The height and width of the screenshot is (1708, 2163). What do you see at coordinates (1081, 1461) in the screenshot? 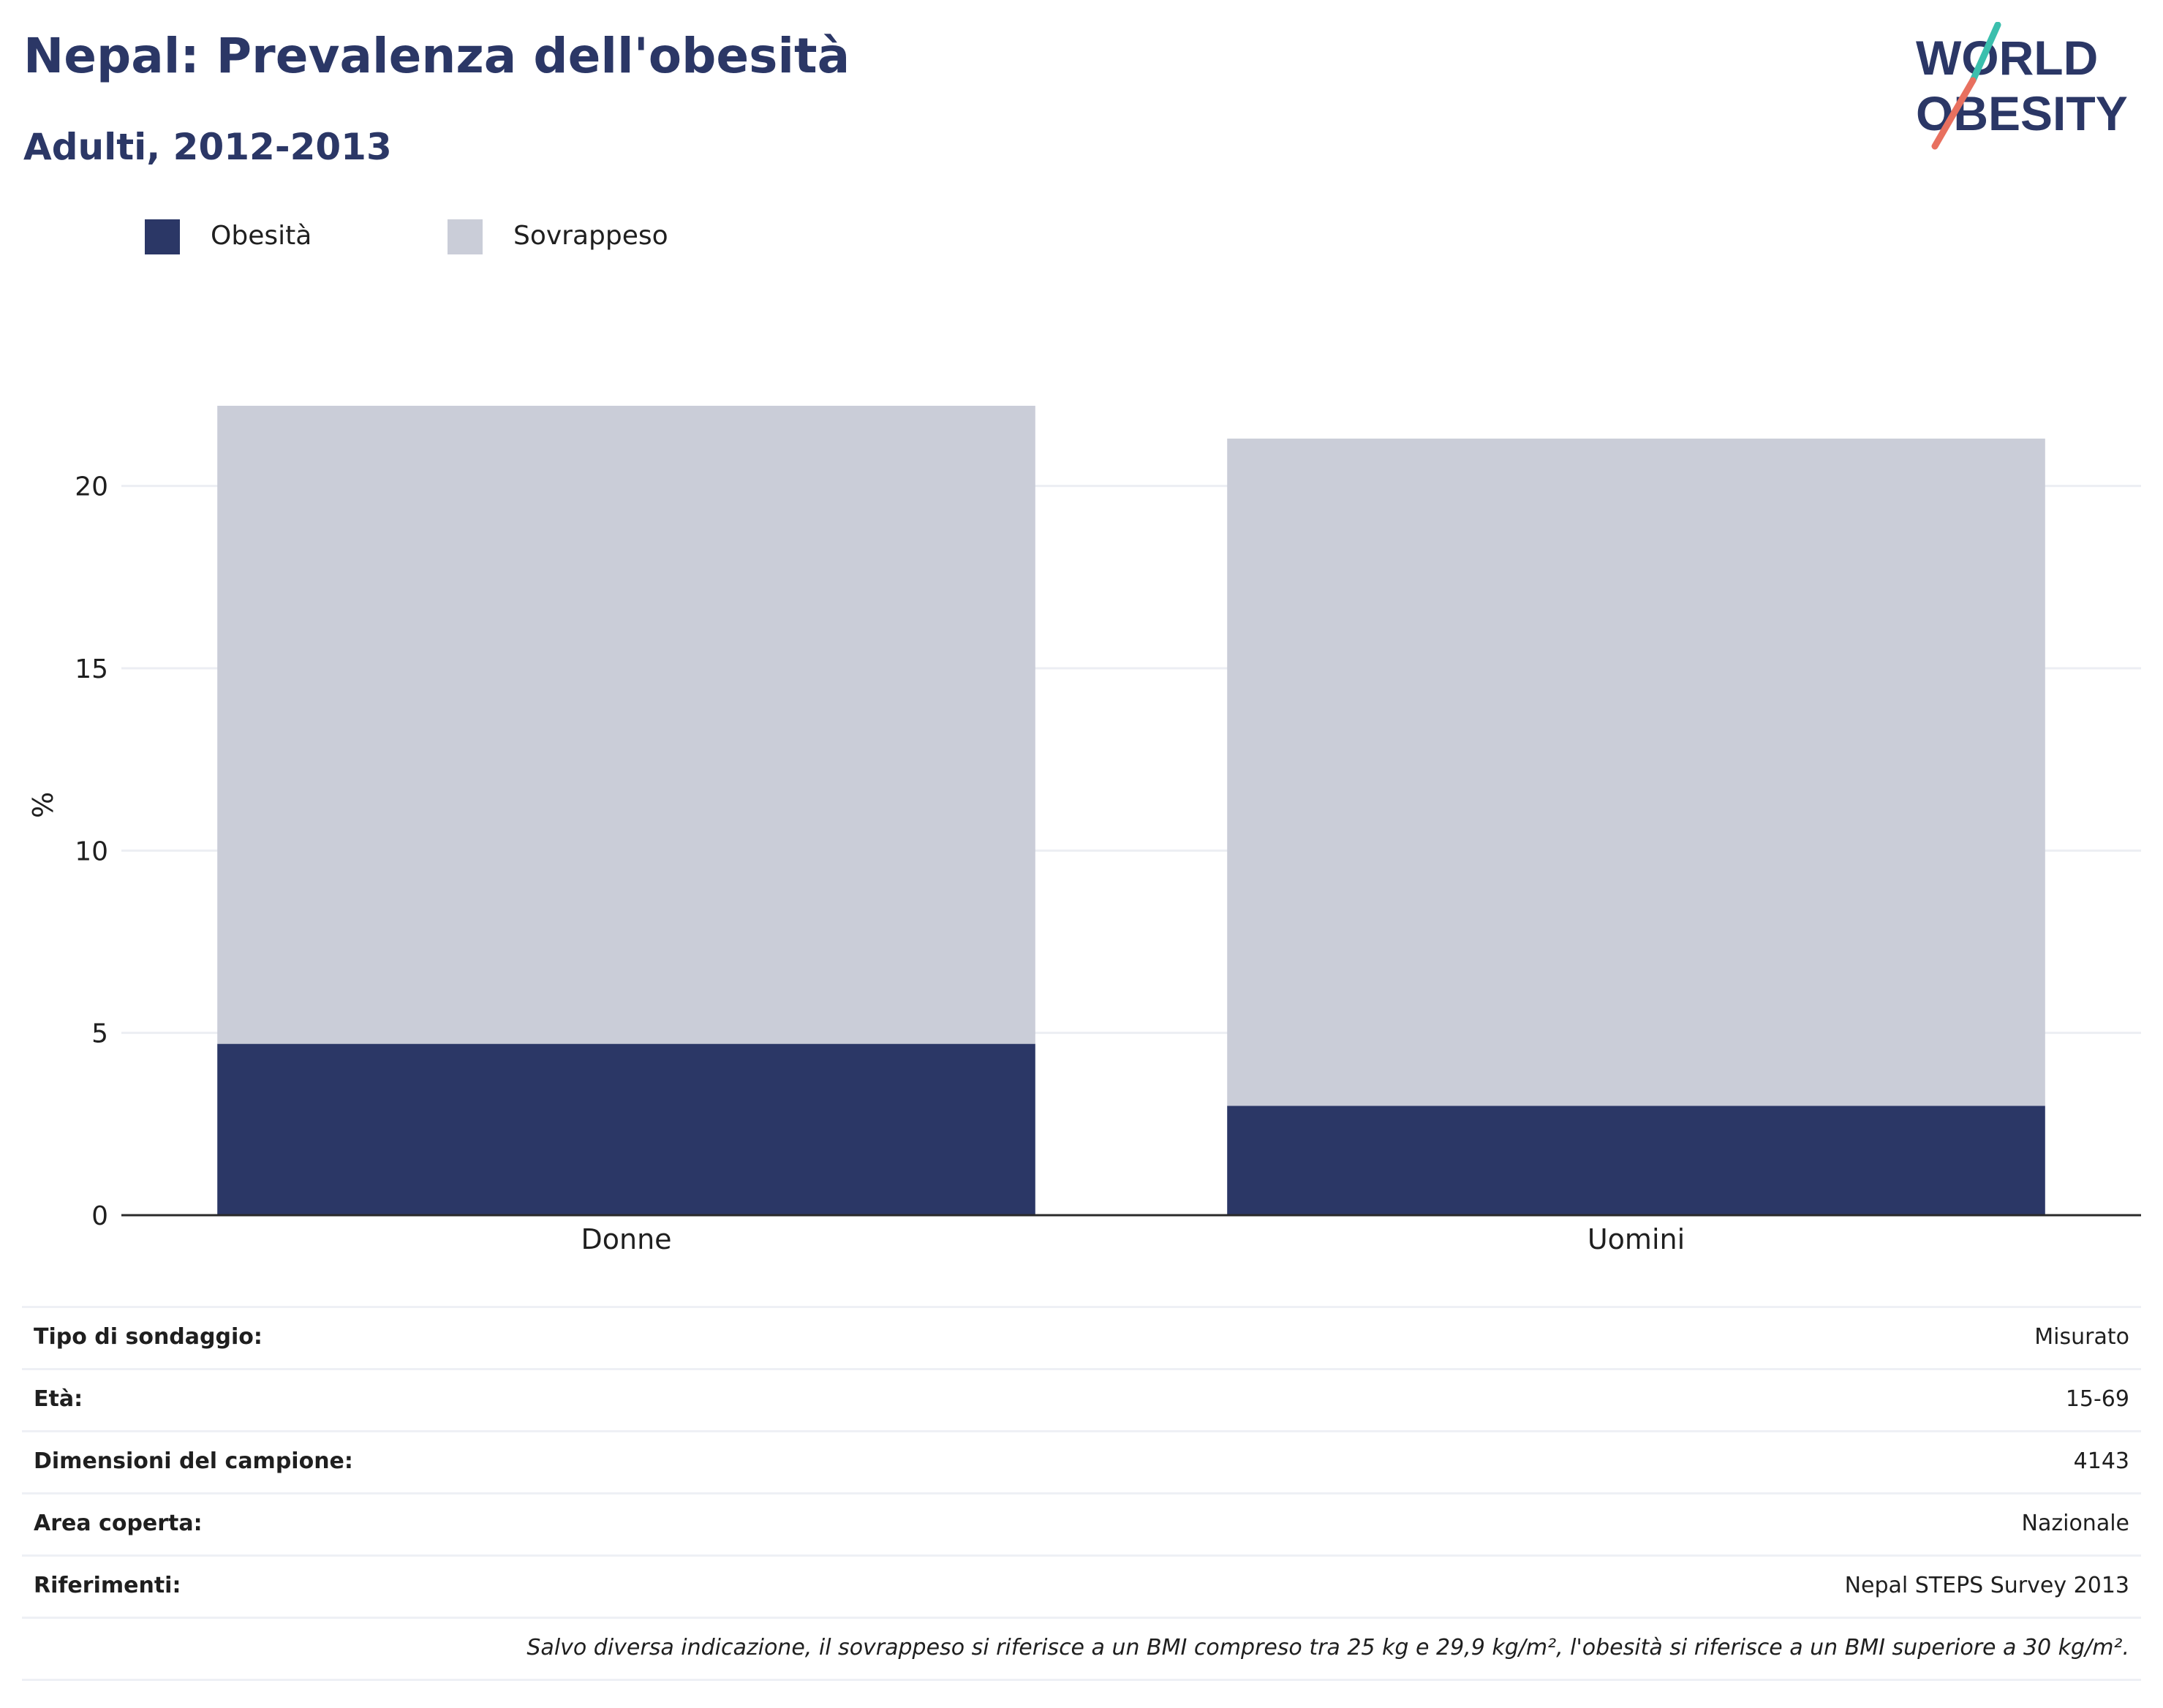
I see `info-row-sample-size: Dimensioni del campione: 4143` at bounding box center [1081, 1461].